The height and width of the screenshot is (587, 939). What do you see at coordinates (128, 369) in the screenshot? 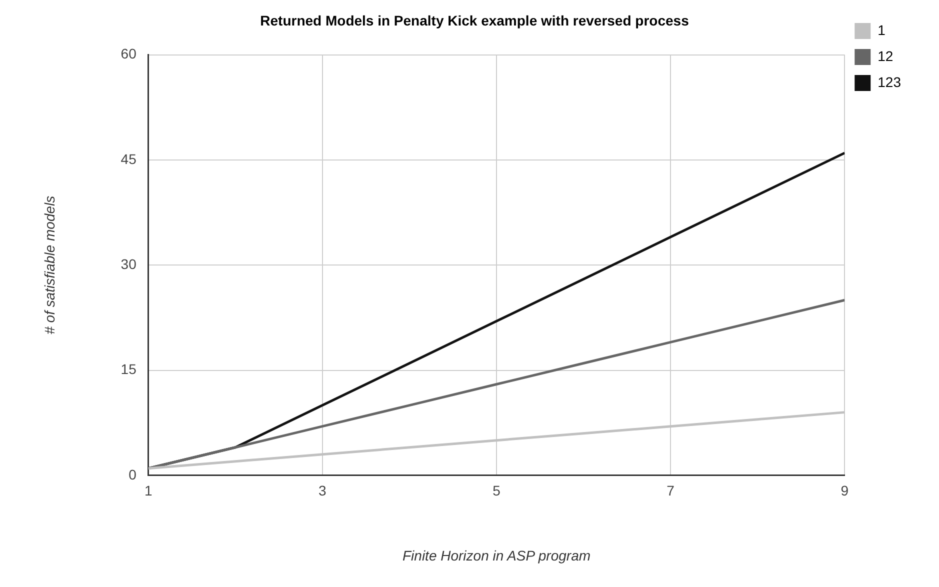
I see `y-tick-label: 15` at bounding box center [128, 369].